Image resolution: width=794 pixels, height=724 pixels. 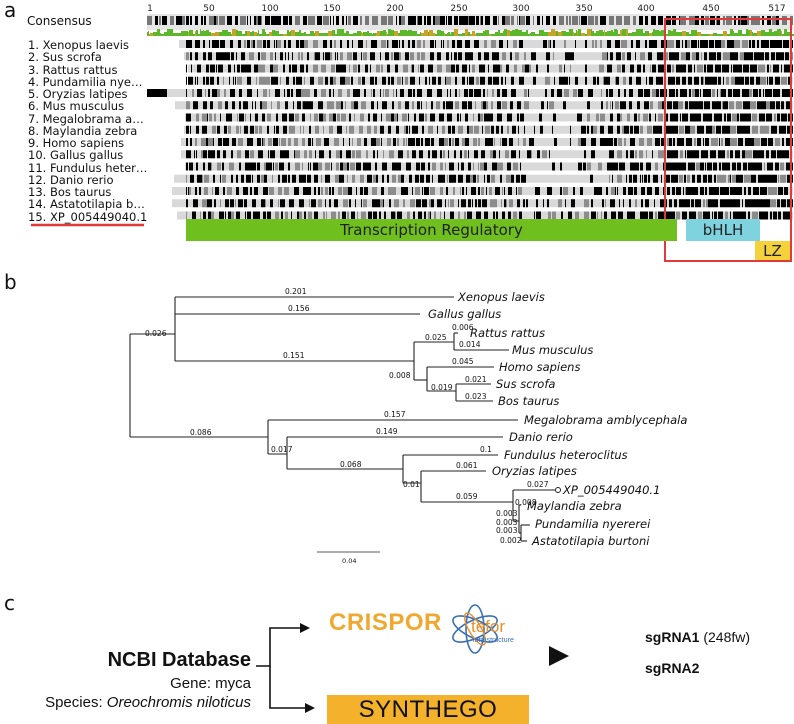 I want to click on xp-marker, so click(x=558, y=490).